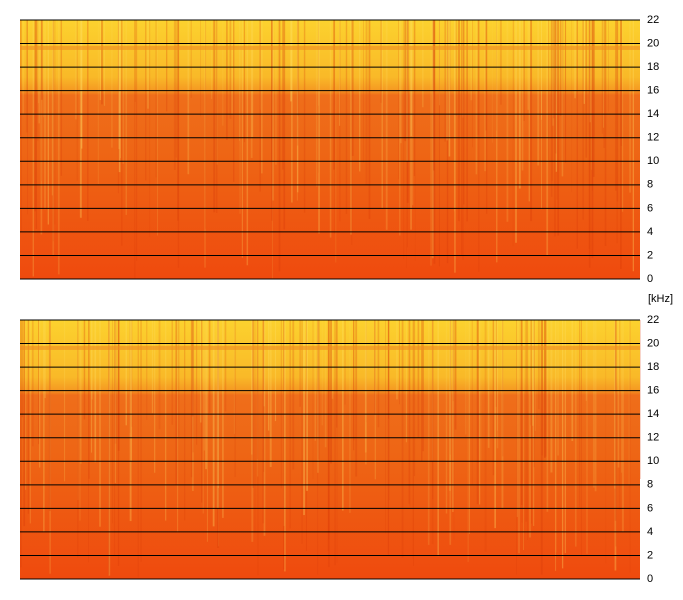  What do you see at coordinates (660, 299) in the screenshot?
I see `y-axis-label: [kHz]` at bounding box center [660, 299].